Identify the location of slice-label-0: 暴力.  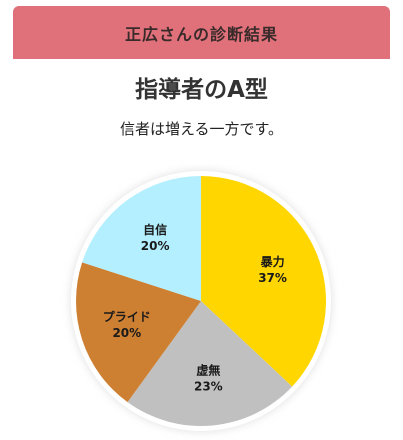
(272, 261).